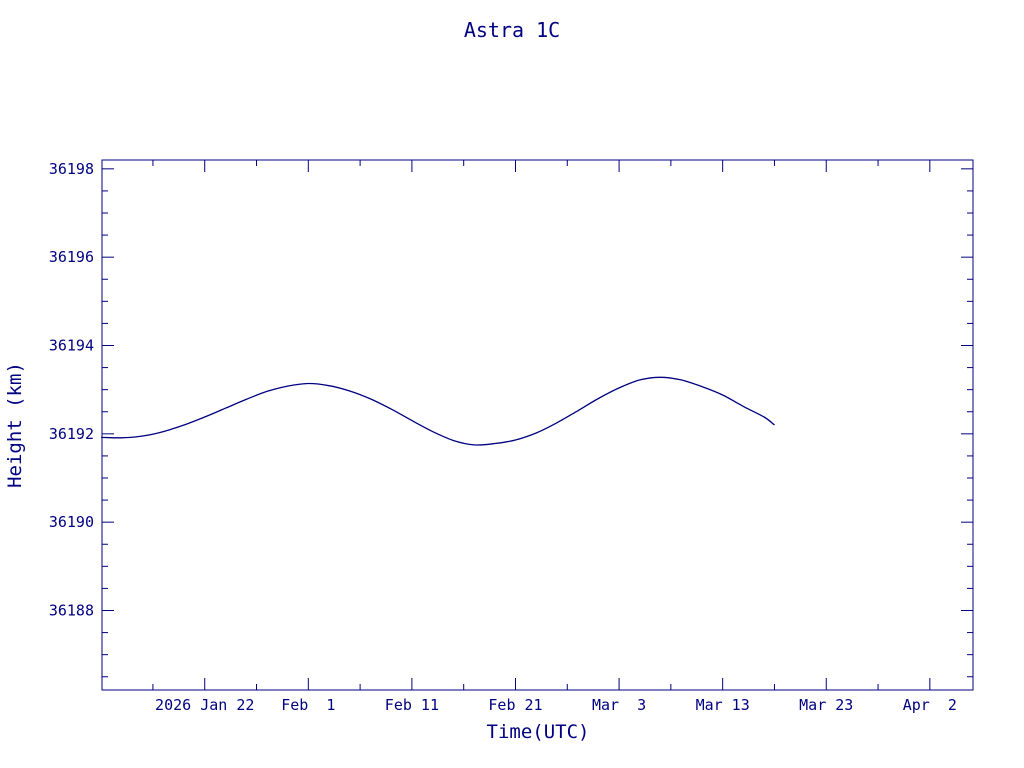 The image size is (1024, 768). What do you see at coordinates (308, 705) in the screenshot?
I see `x-tick-label: Feb 1` at bounding box center [308, 705].